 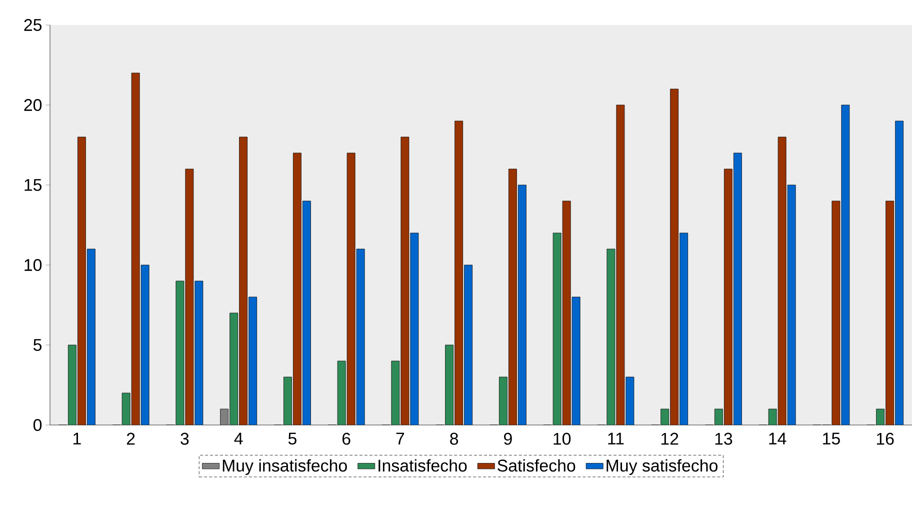 What do you see at coordinates (184, 438) in the screenshot?
I see `x-tick-label: 3` at bounding box center [184, 438].